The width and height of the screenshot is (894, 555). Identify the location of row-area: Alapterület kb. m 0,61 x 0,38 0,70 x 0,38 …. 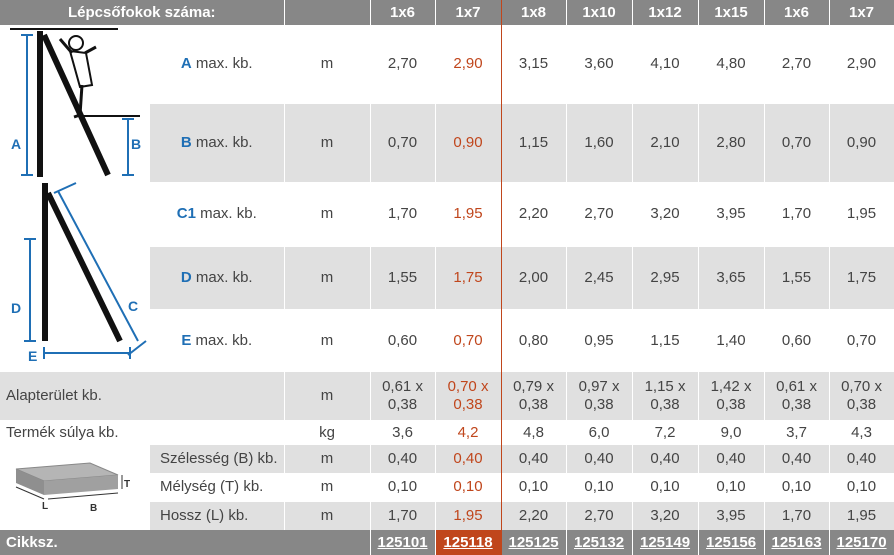
(447, 396).